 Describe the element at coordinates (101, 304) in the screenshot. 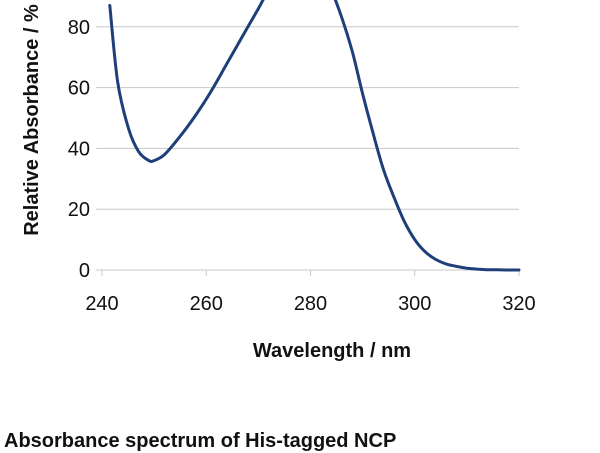

I see `x-tick-label: 240` at that location.